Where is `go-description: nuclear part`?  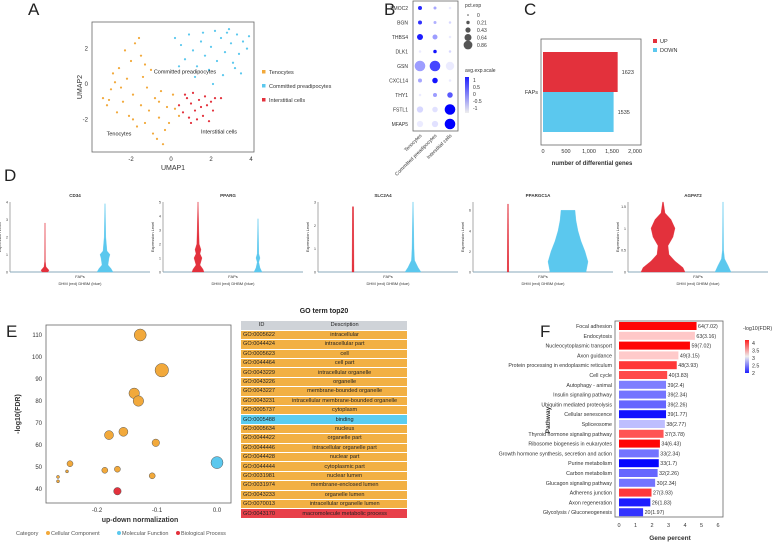
go-description: nuclear part is located at coordinates (344, 457).